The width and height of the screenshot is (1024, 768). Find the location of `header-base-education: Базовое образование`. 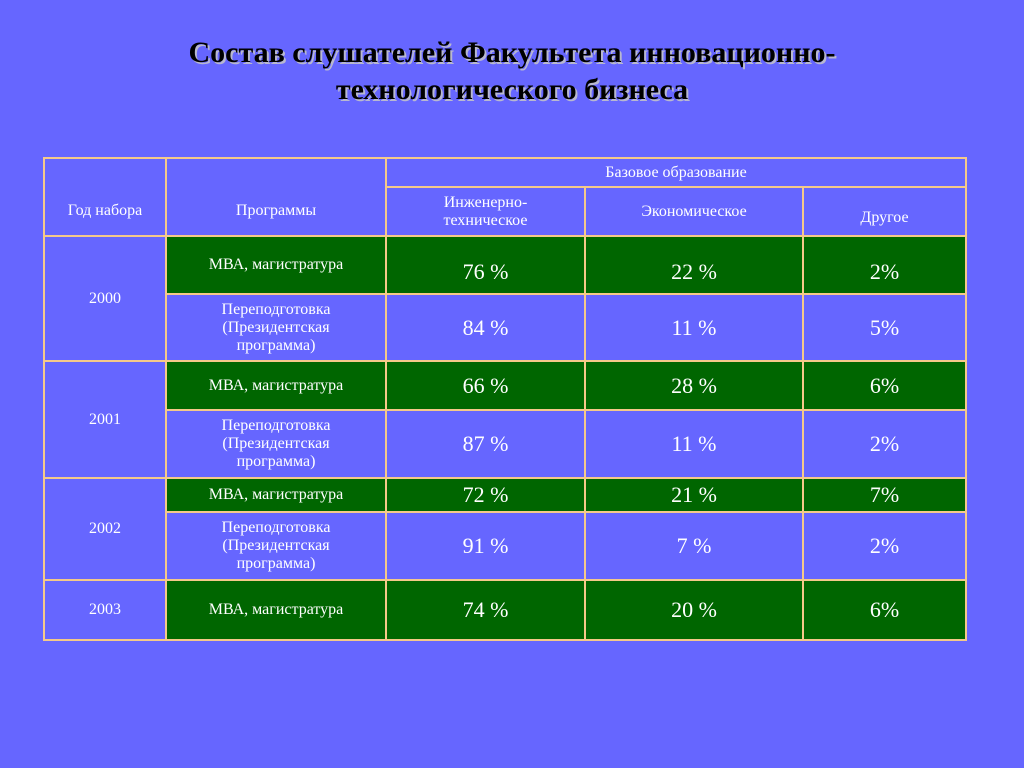

header-base-education: Базовое образование is located at coordinates (676, 172).